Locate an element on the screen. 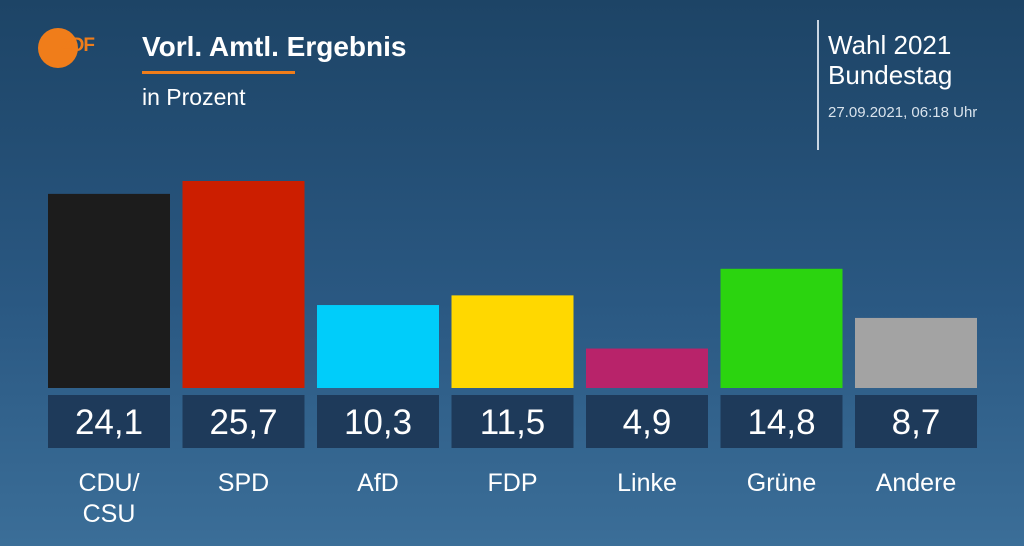 The height and width of the screenshot is (546, 1024). value-label-2: 10,3 is located at coordinates (378, 422).